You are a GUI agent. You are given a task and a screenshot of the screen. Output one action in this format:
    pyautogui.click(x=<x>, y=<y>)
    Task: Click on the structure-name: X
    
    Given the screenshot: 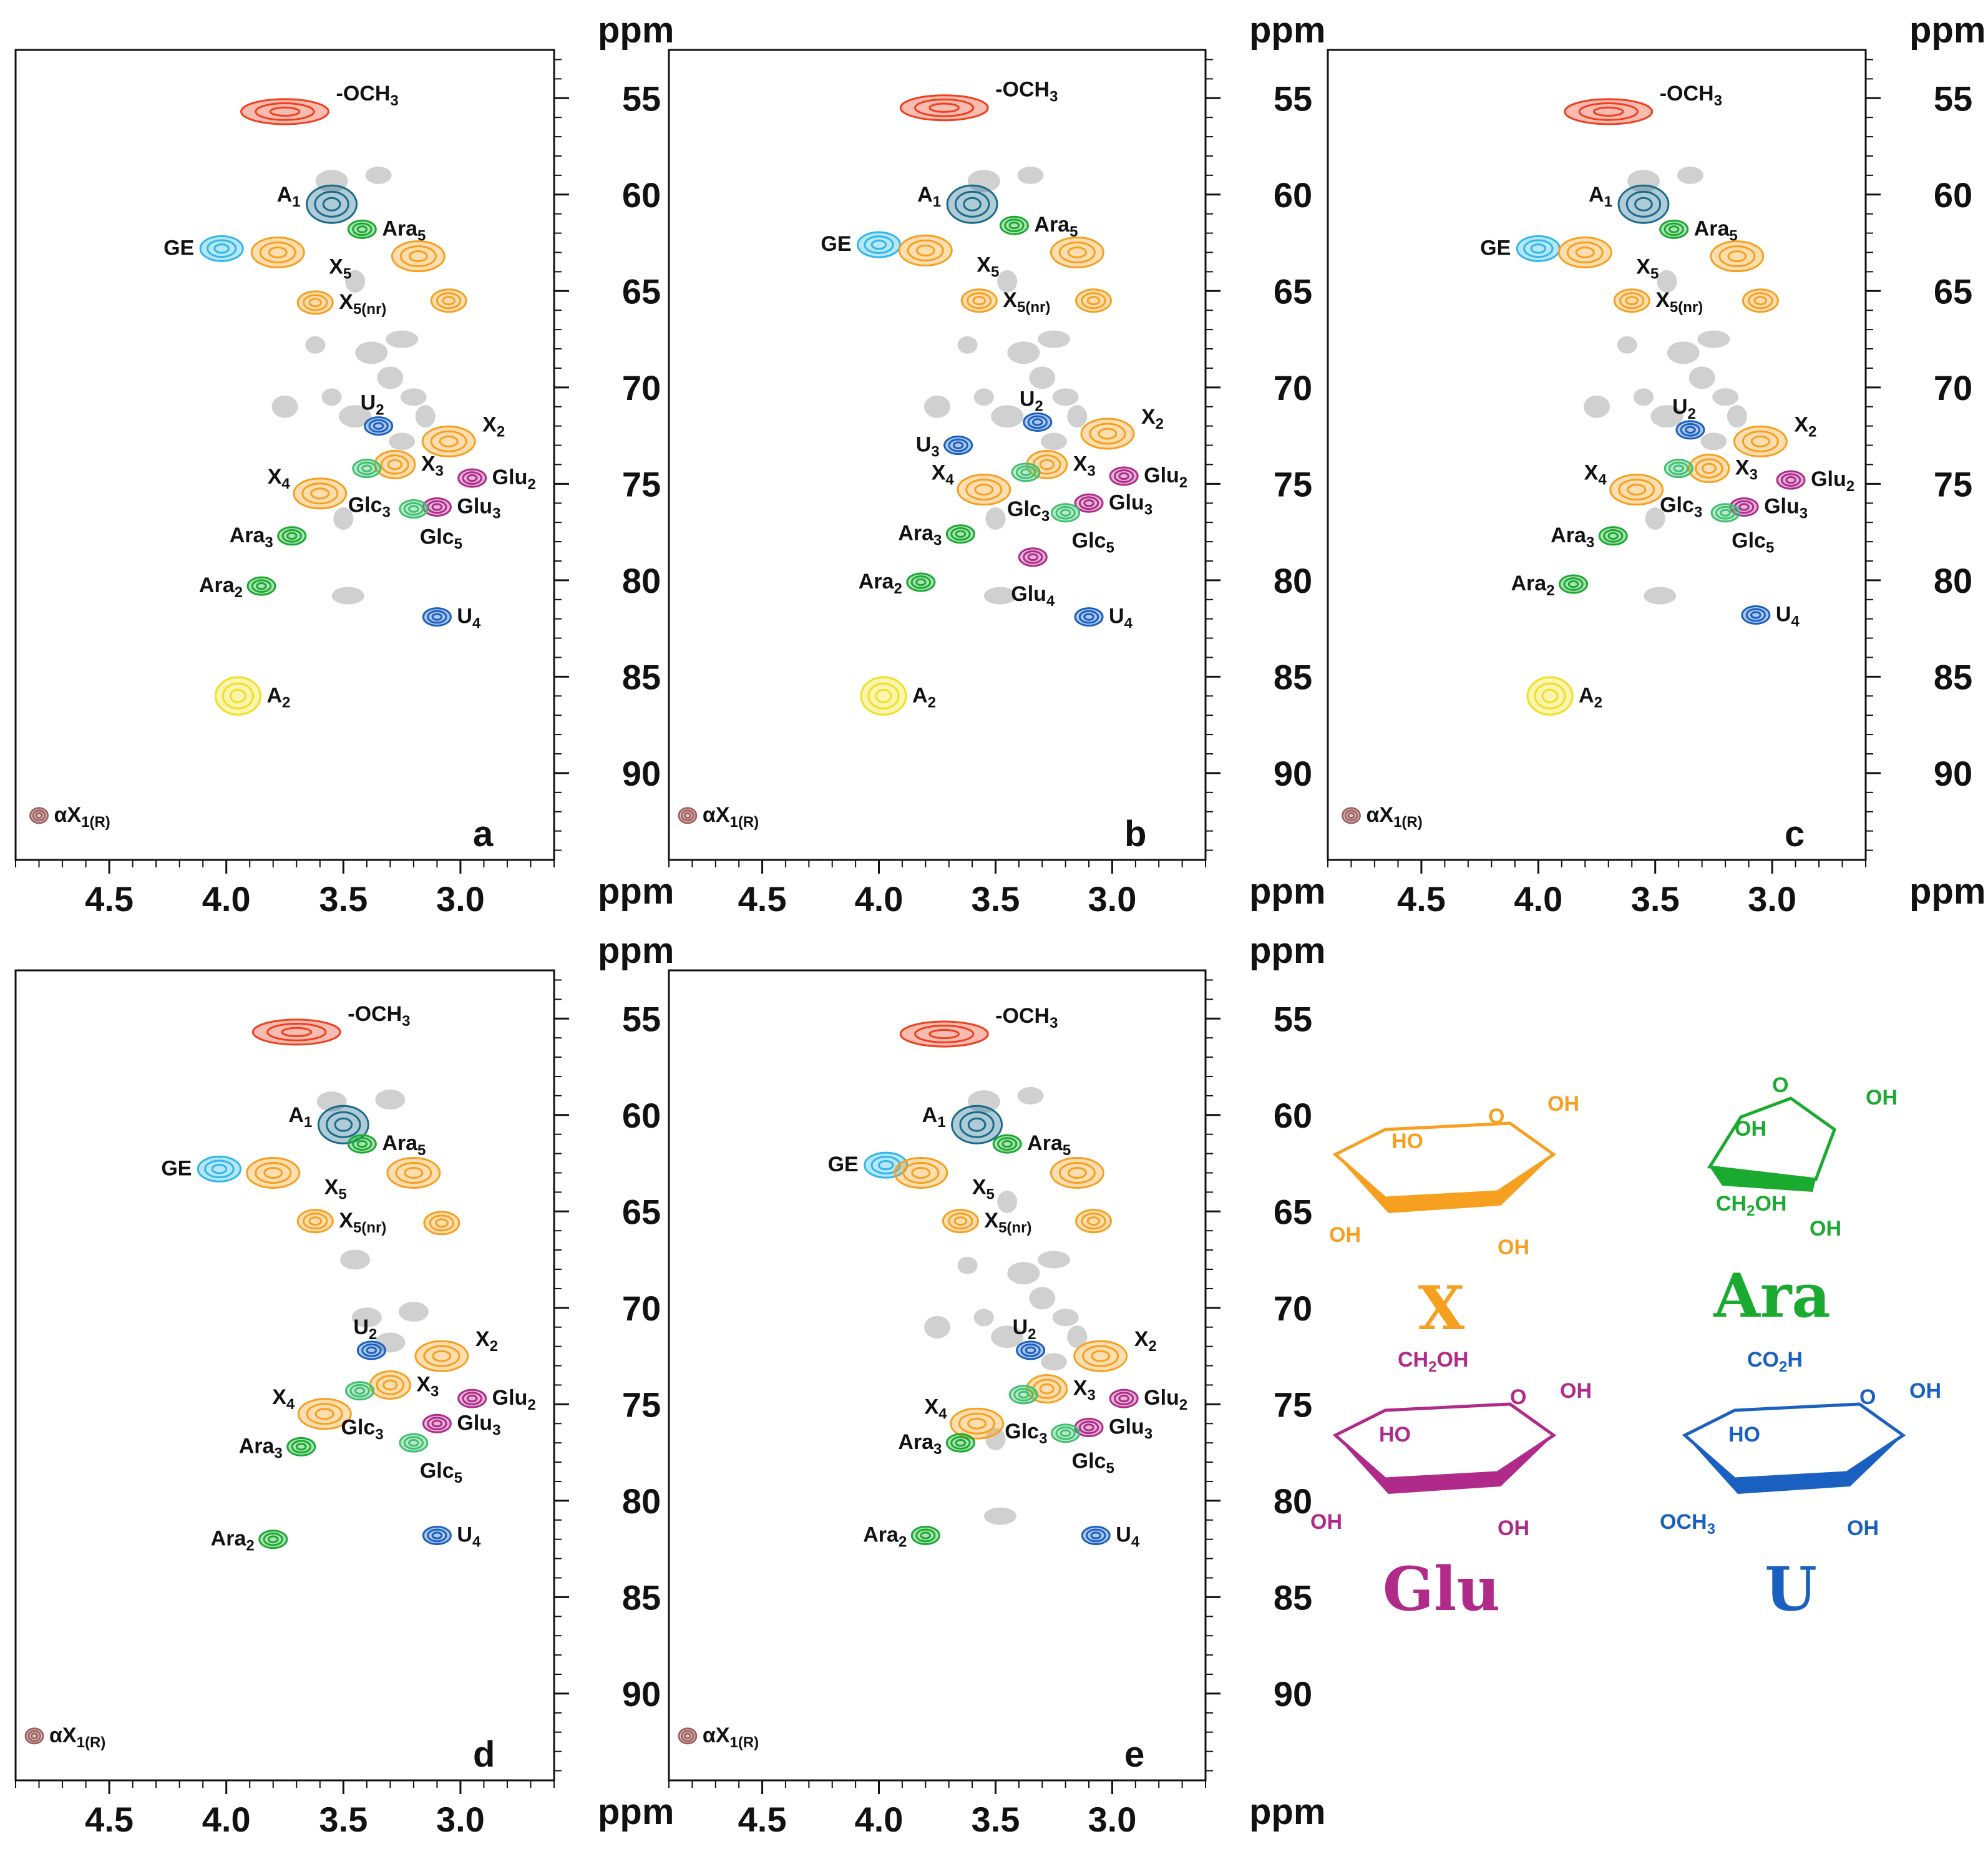 What is the action you would take?
    pyautogui.click(x=1441, y=1308)
    